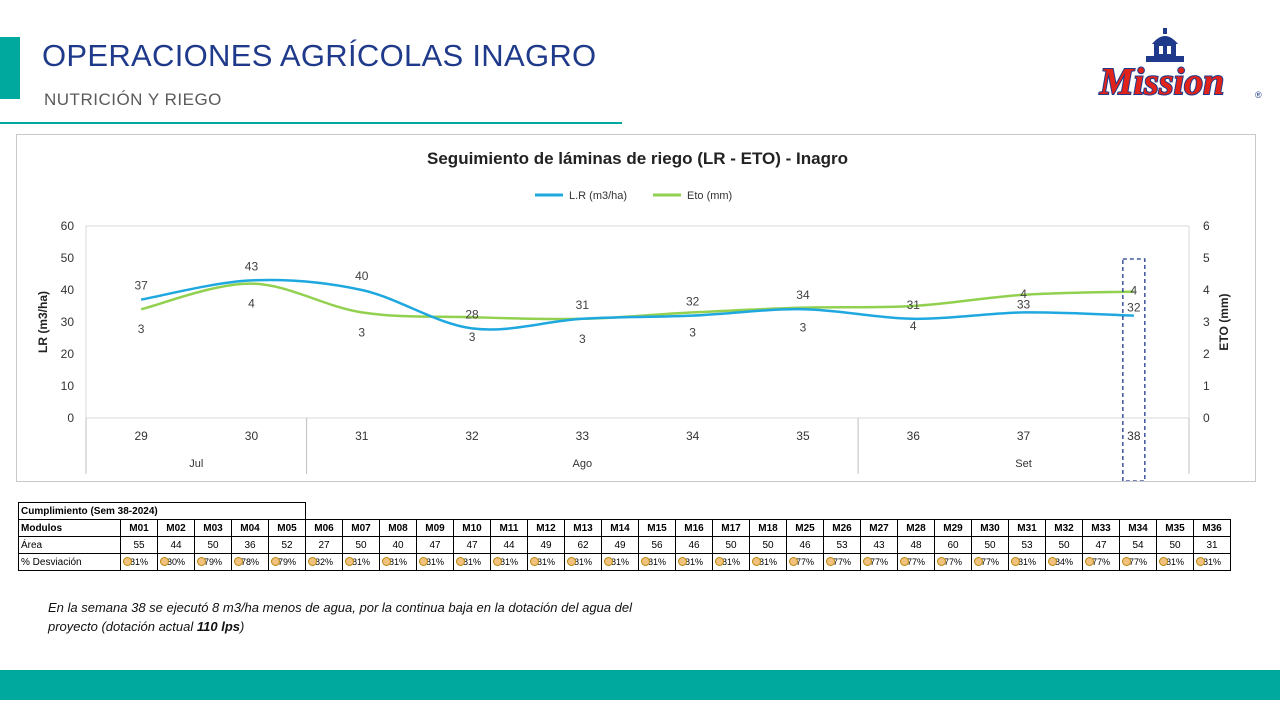 The image size is (1280, 720). I want to click on area-cell: 55, so click(139, 545).